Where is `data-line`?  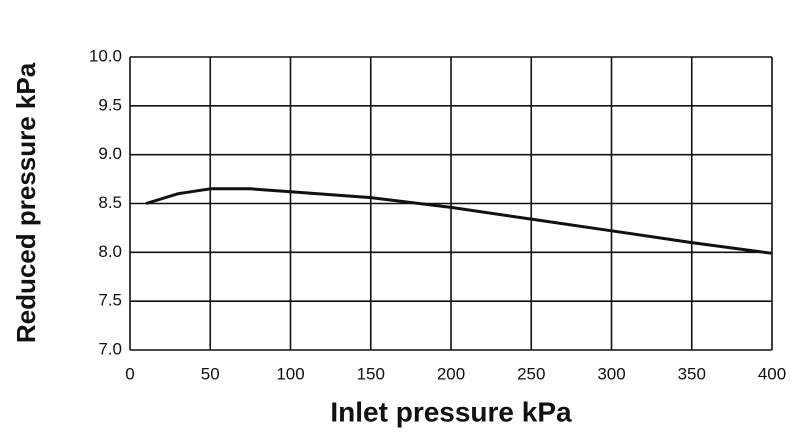
data-line is located at coordinates (459, 221).